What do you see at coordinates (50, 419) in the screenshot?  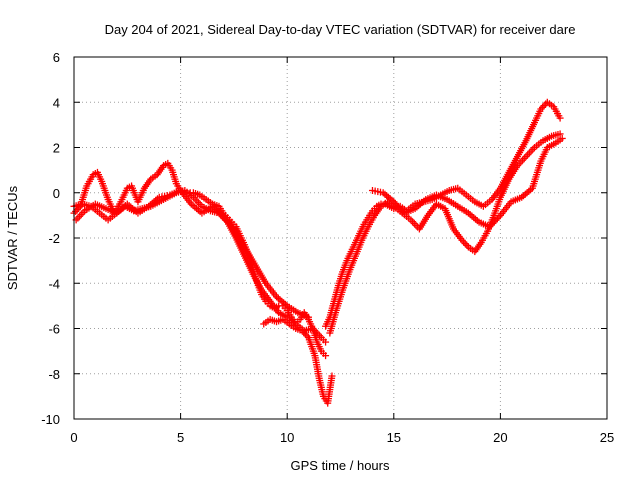 I see `y-tick-label: -10` at bounding box center [50, 419].